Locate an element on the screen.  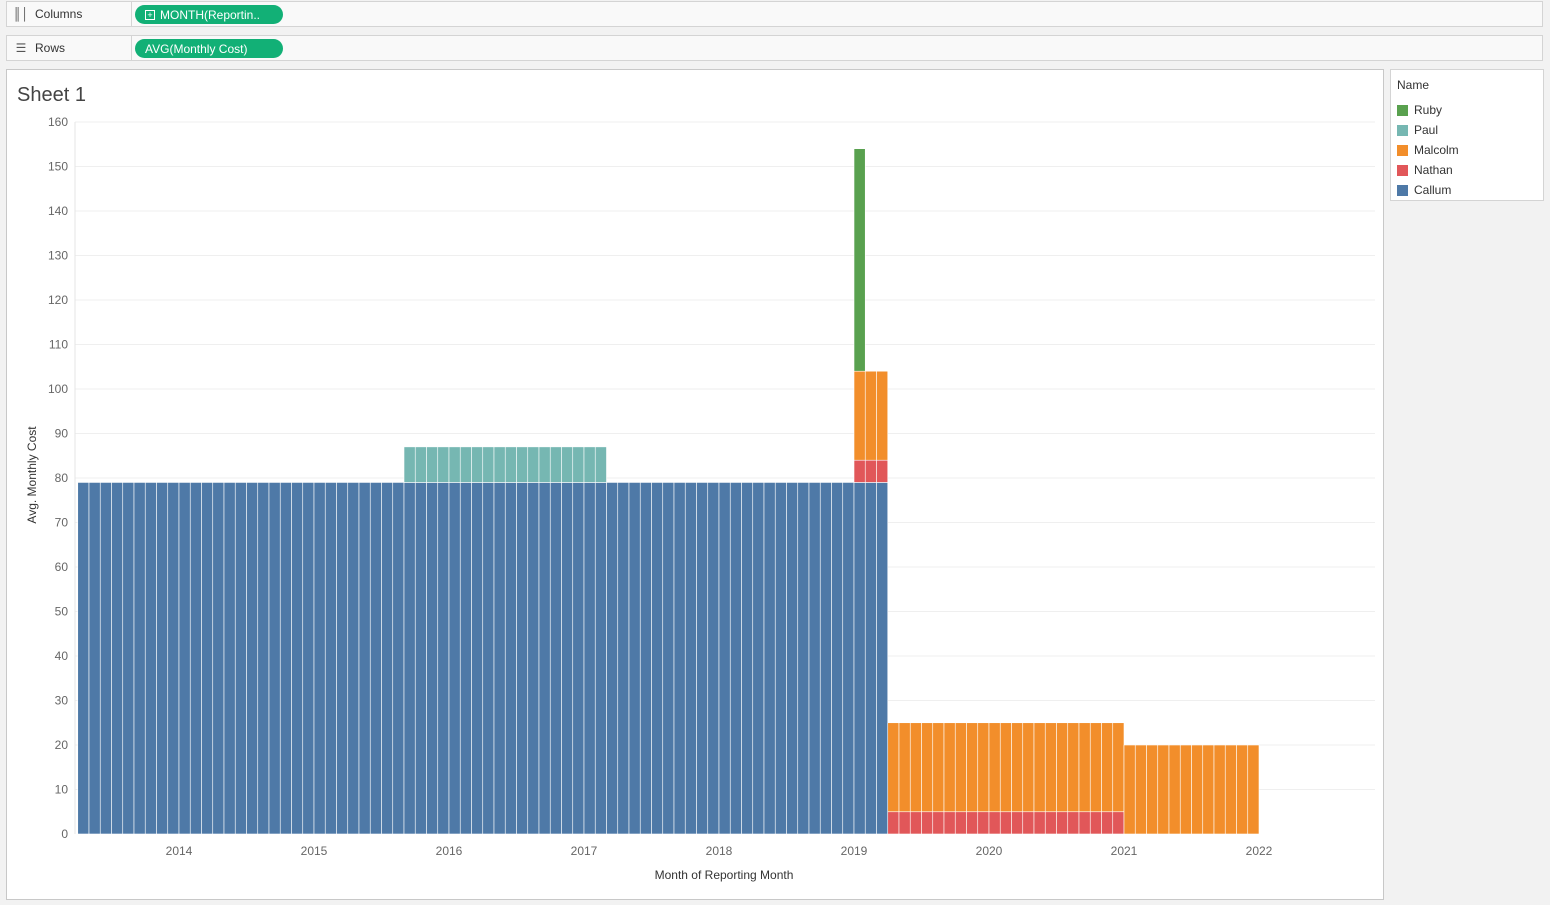
expand-plus-icon: + is located at coordinates (150, 14).